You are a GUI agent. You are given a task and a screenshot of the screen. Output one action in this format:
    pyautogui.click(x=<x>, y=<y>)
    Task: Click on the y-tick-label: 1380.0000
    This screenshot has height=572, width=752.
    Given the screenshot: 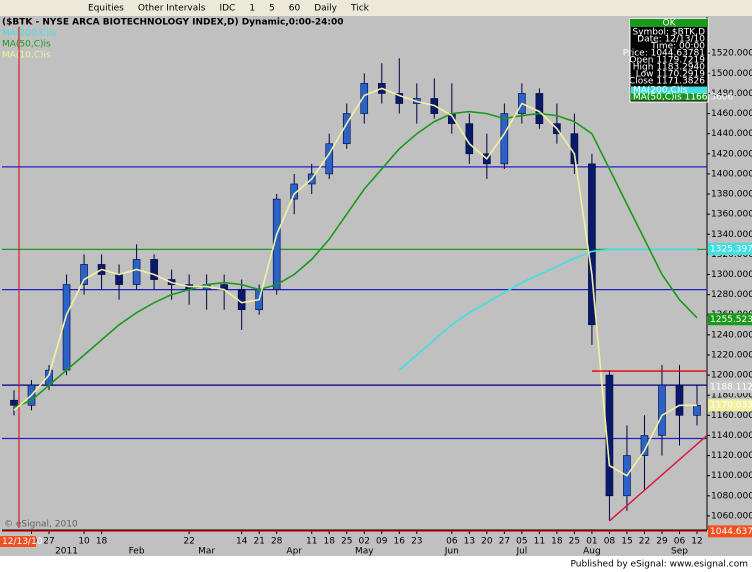 What is the action you would take?
    pyautogui.click(x=731, y=195)
    